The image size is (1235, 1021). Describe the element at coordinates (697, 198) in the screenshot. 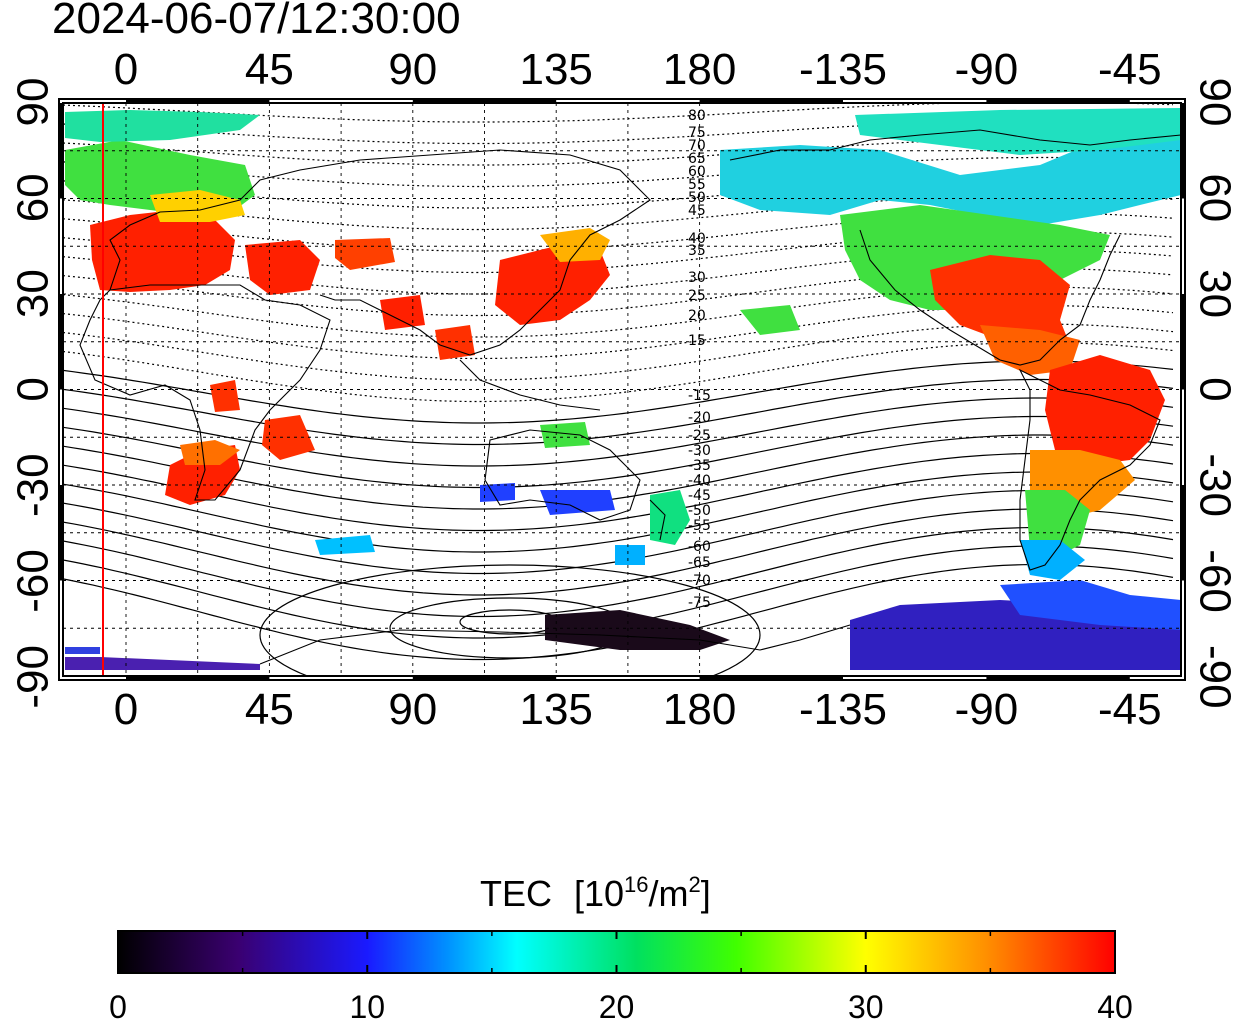

I see `magnetic-lat-label: 50` at that location.